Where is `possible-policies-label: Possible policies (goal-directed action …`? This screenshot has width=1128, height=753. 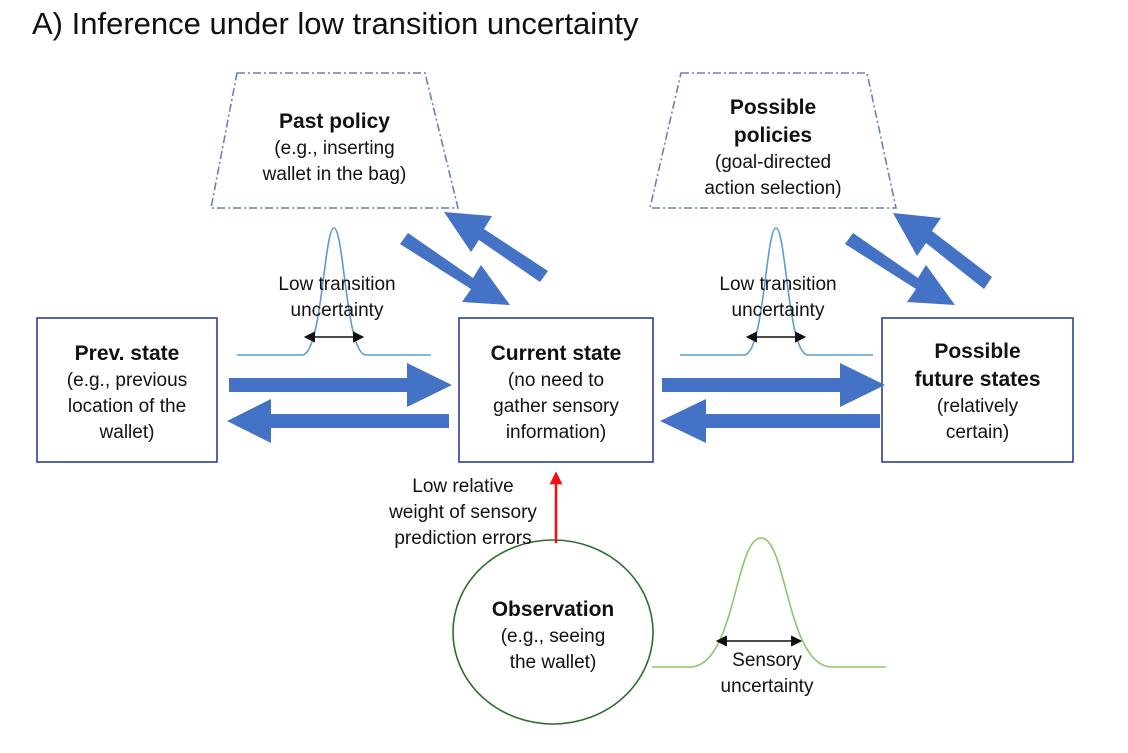
possible-policies-label: Possible policies (goal-directed action … is located at coordinates (773, 148).